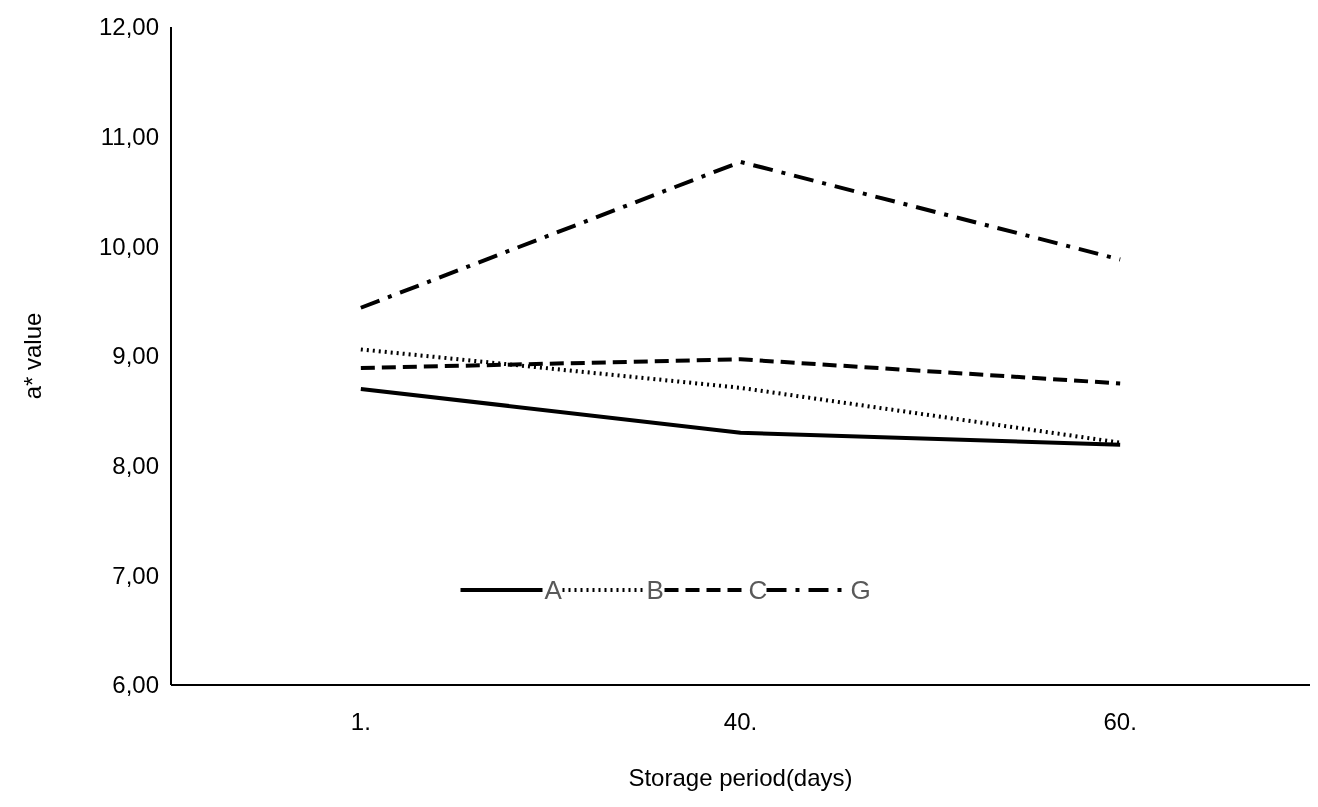  Describe the element at coordinates (860, 590) in the screenshot. I see `legend-label: G` at that location.